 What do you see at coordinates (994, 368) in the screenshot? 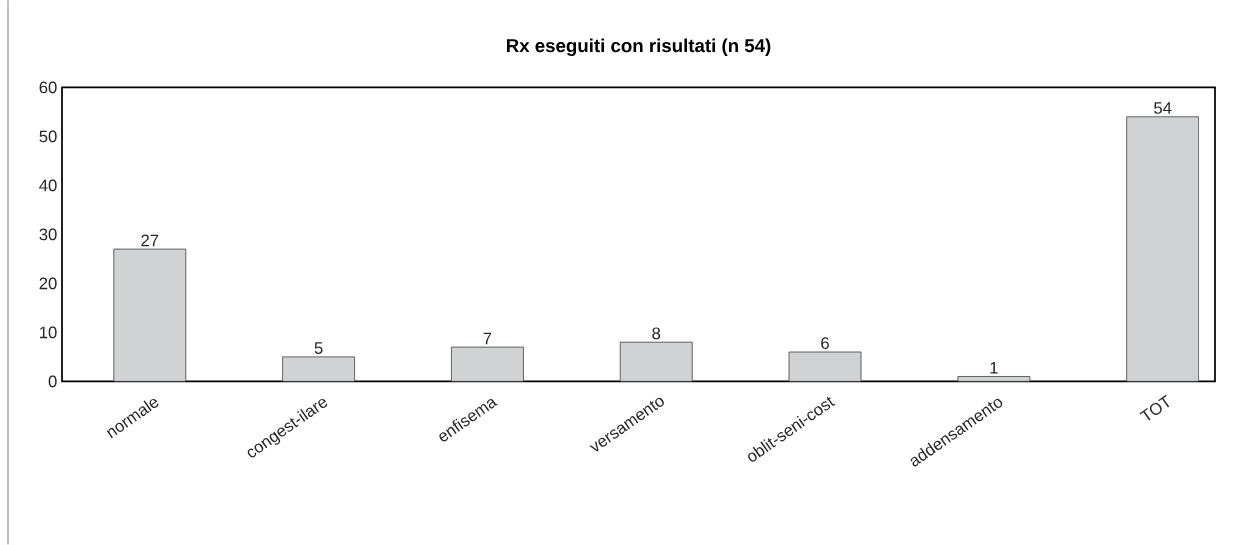
I see `data-label: 1` at bounding box center [994, 368].